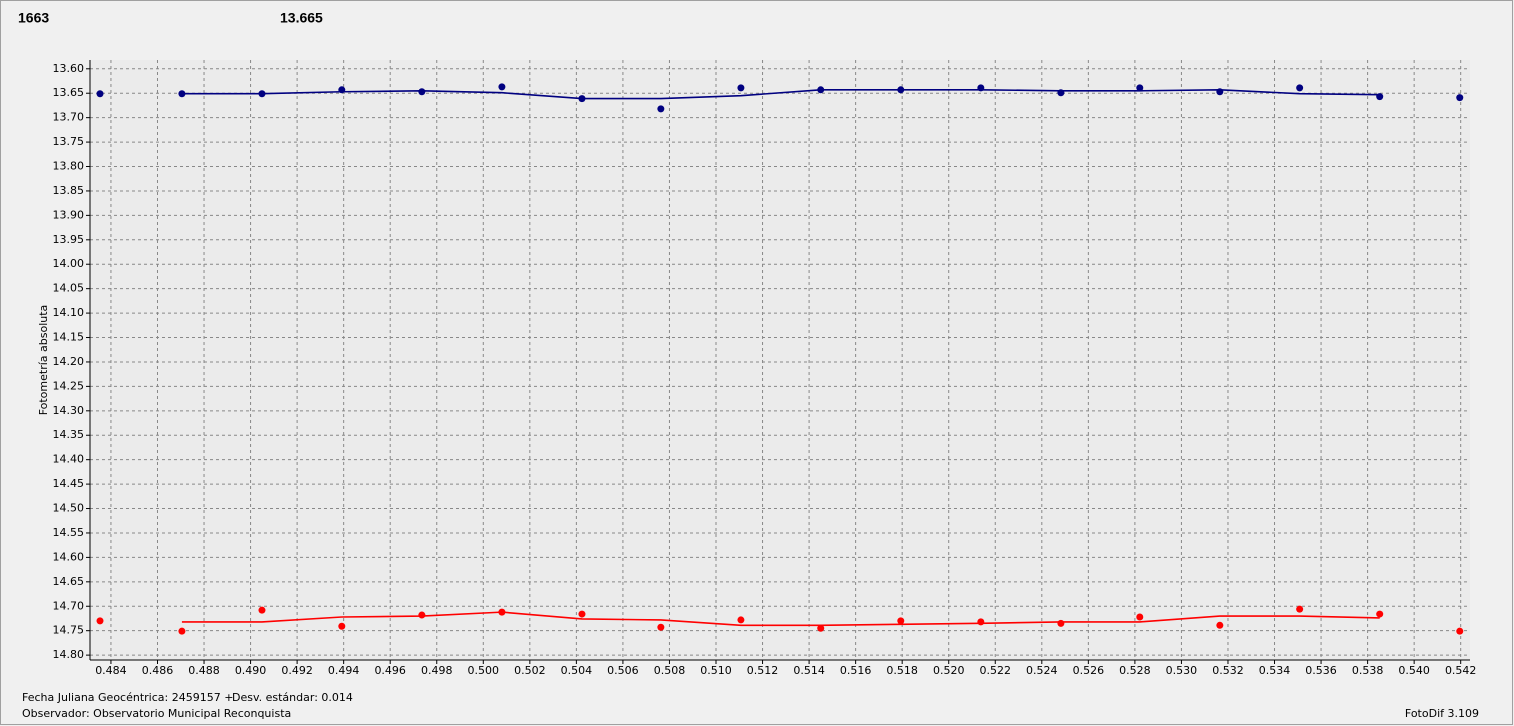  Describe the element at coordinates (69, 532) in the screenshot. I see `y-tick-label: 14.55` at that location.